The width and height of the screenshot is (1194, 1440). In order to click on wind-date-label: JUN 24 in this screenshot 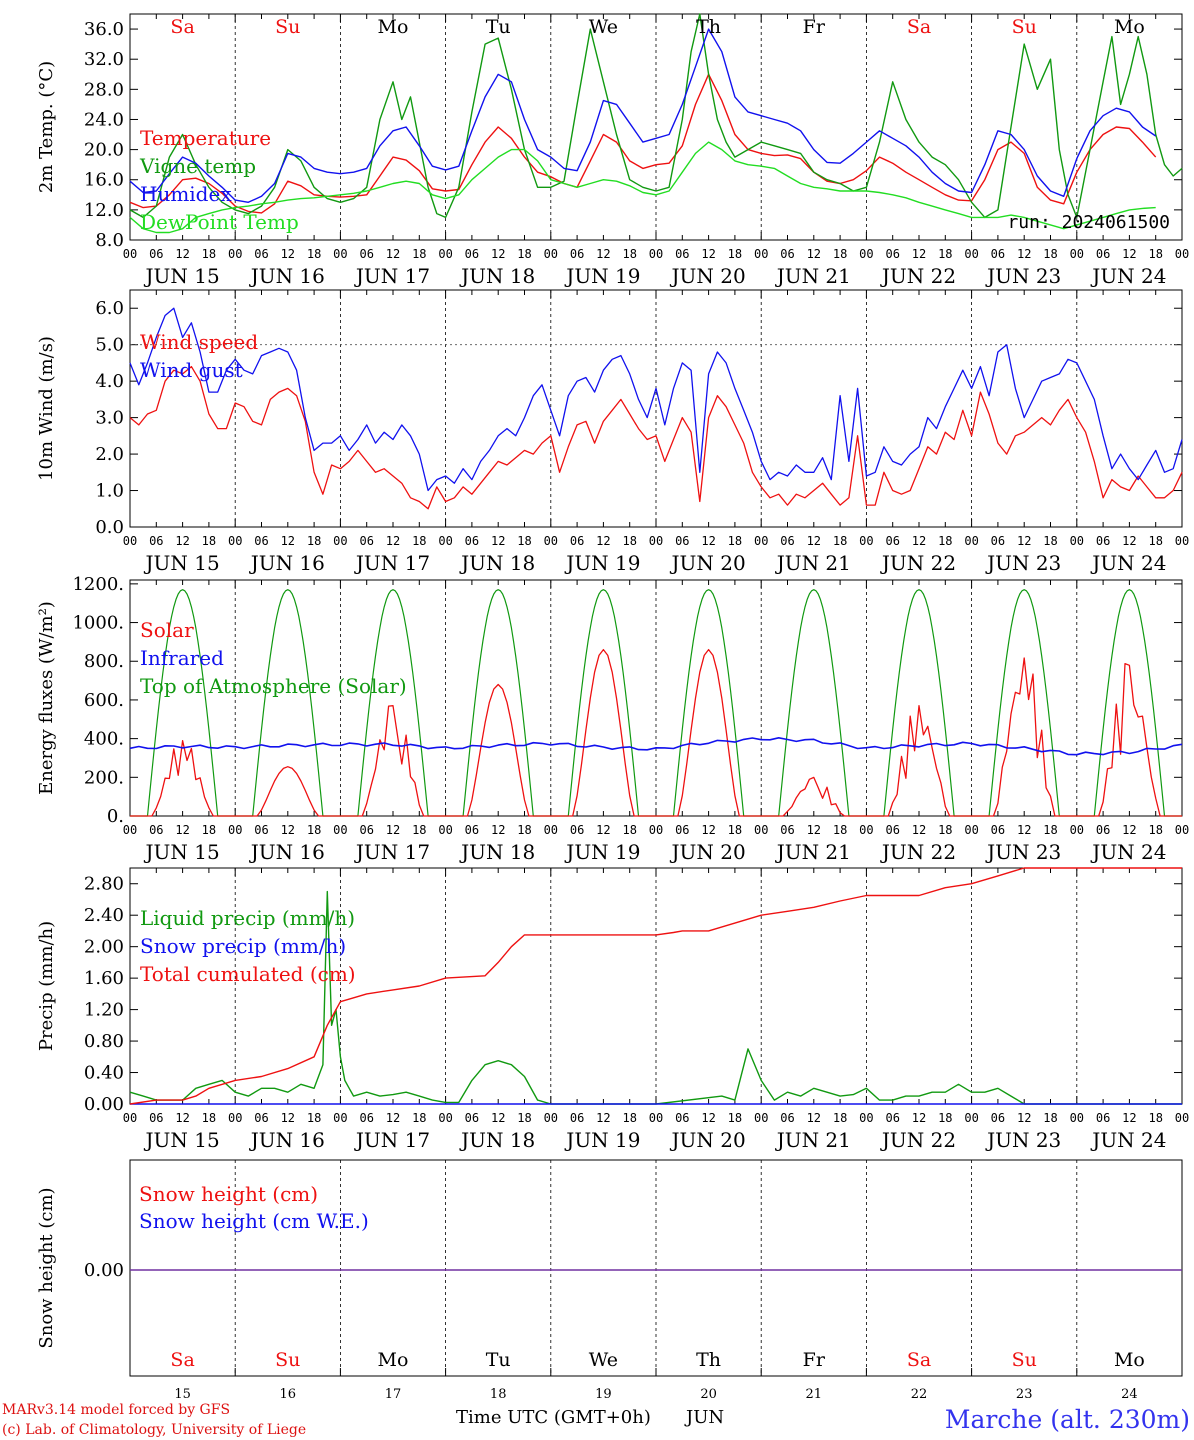, I will do `click(1128, 563)`.